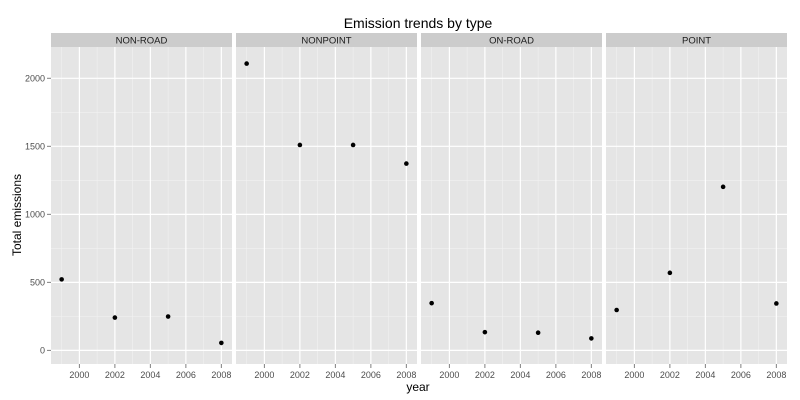 The image size is (800, 400). Describe the element at coordinates (37, 282) in the screenshot. I see `y-tick-label: 500` at that location.